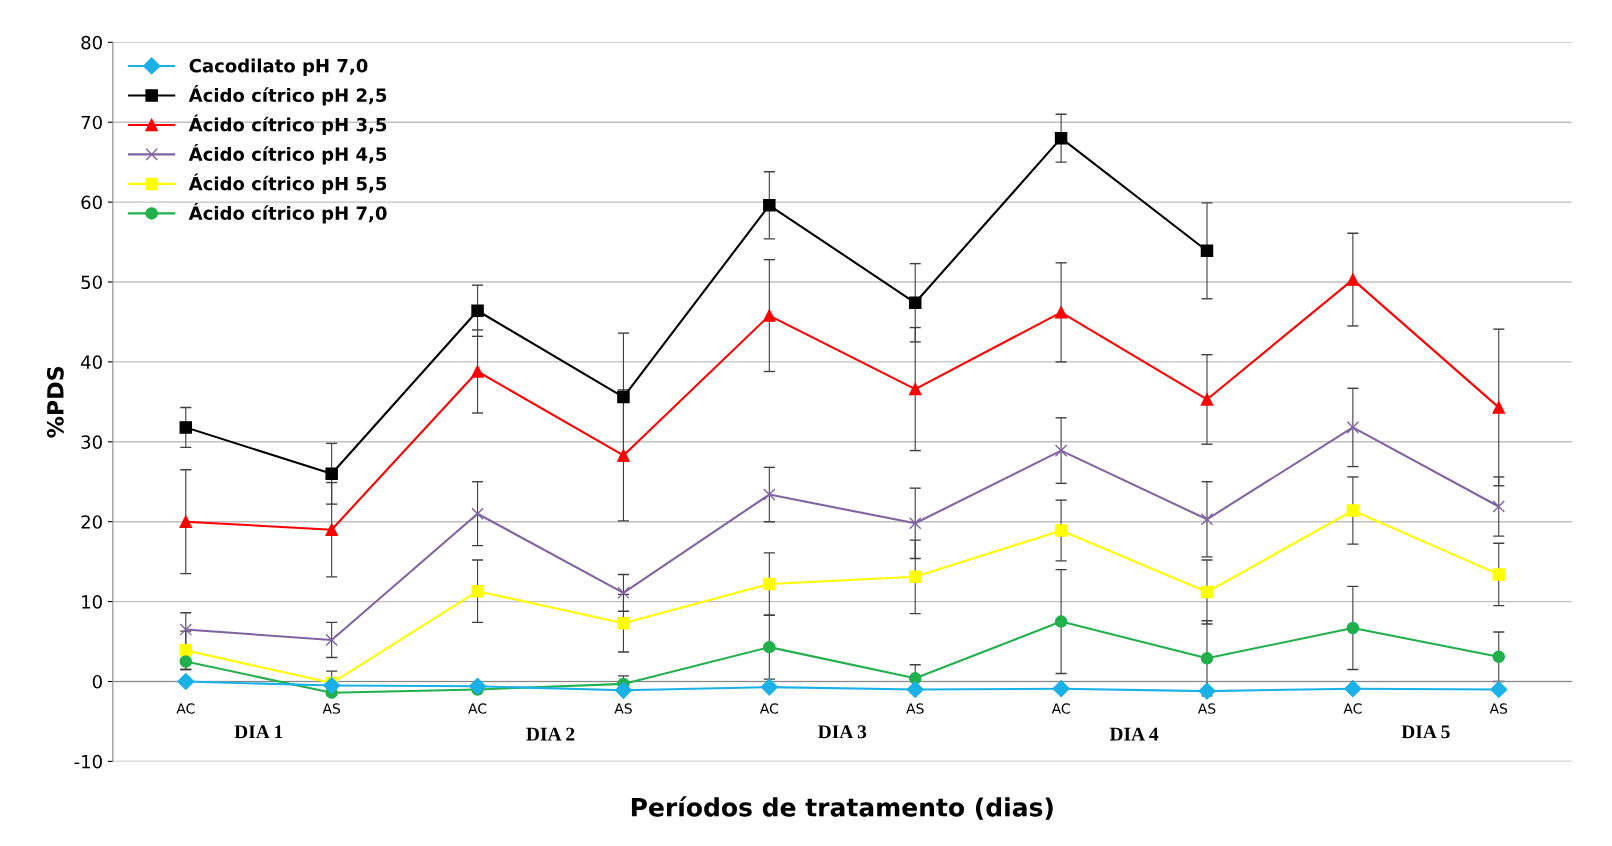  Describe the element at coordinates (287, 213) in the screenshot. I see `legend-label: Ácido cítrico pH 7,0` at that location.